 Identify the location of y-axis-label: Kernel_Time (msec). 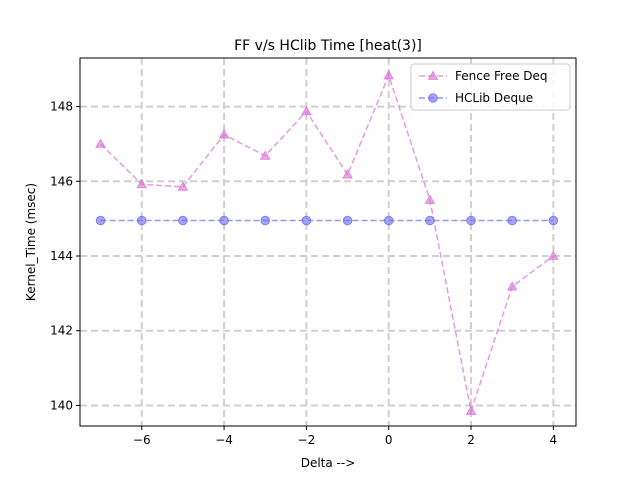
(31, 242).